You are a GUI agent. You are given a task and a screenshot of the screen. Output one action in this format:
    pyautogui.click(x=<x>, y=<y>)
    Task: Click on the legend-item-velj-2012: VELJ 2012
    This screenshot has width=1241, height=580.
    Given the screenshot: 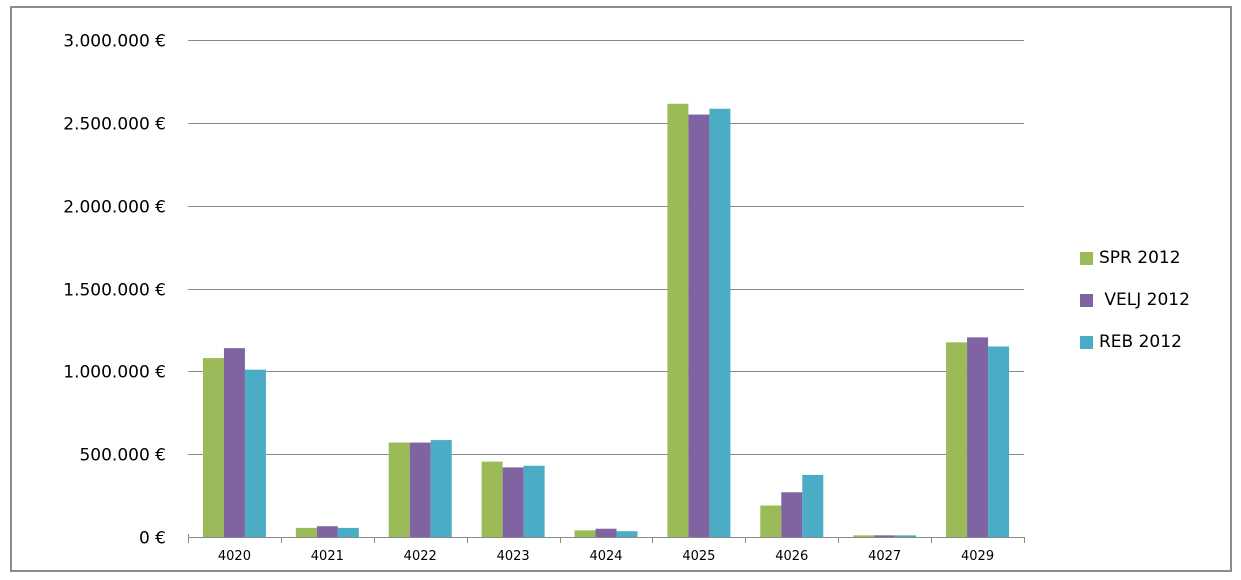 What is the action you would take?
    pyautogui.click(x=1155, y=300)
    